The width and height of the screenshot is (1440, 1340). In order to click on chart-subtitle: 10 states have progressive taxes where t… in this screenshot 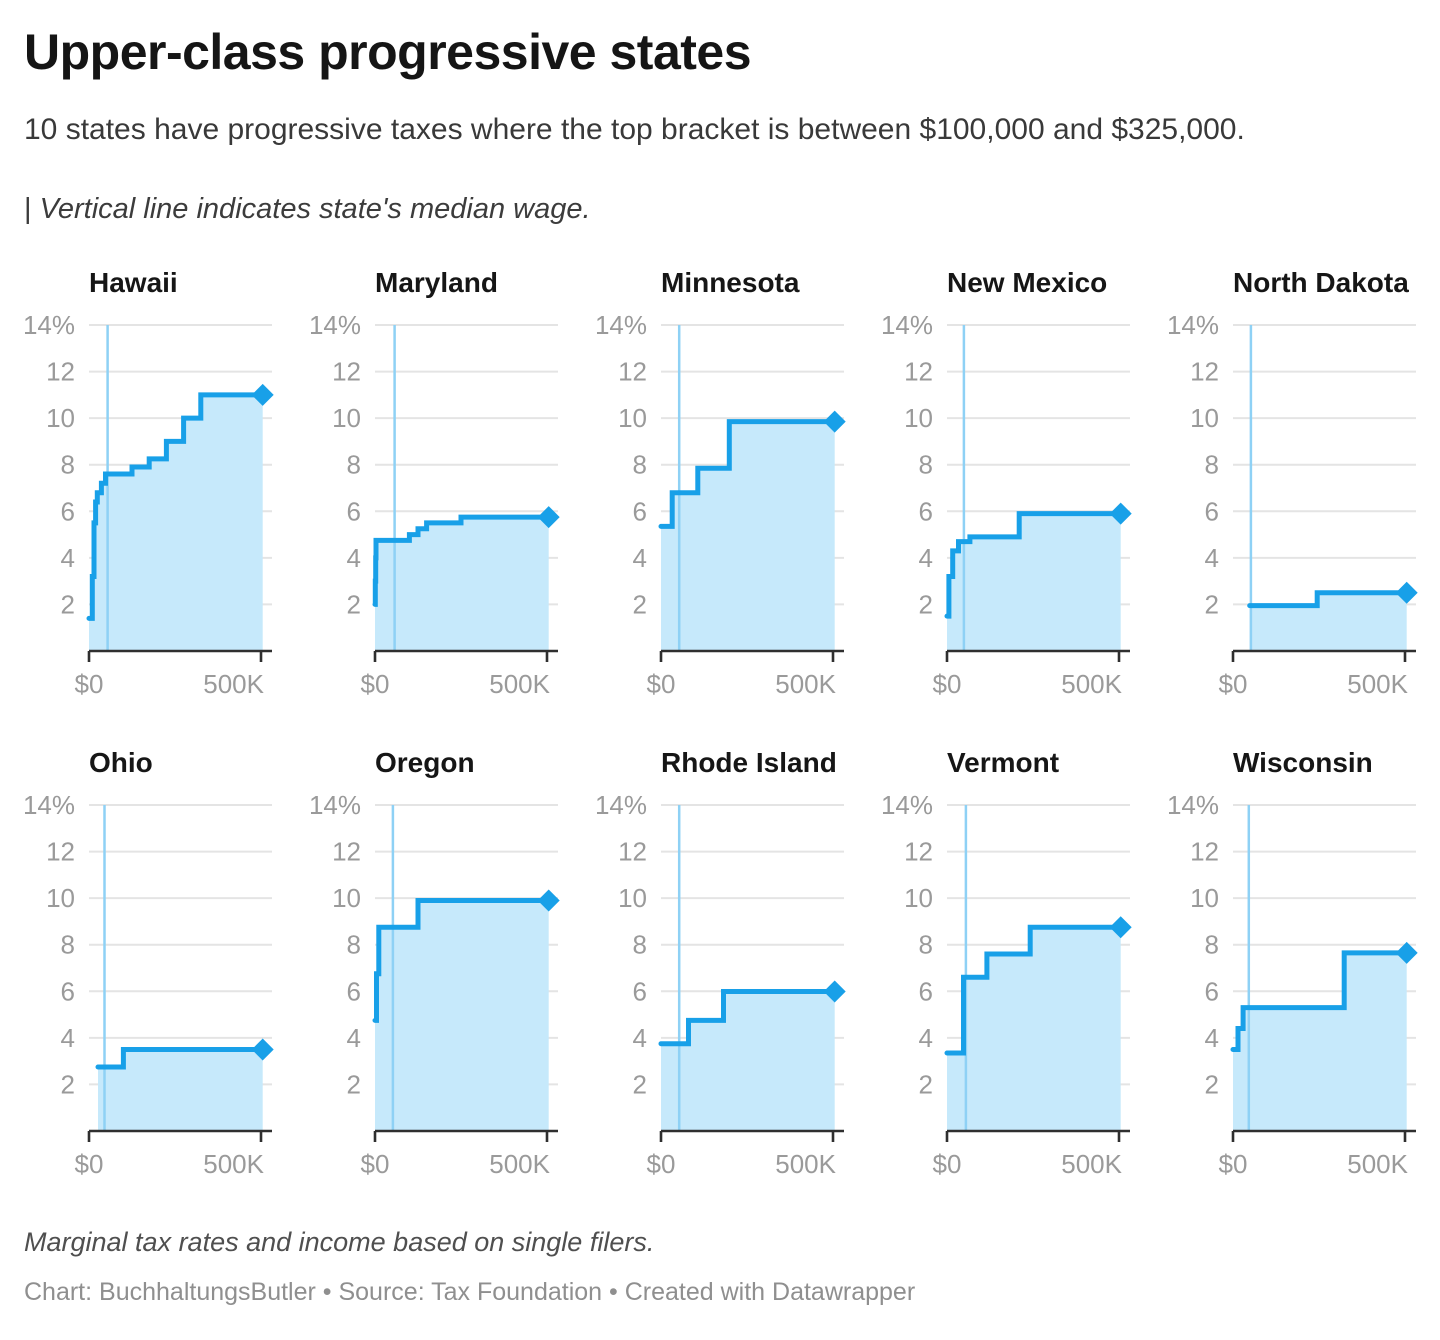, I will do `click(634, 129)`.